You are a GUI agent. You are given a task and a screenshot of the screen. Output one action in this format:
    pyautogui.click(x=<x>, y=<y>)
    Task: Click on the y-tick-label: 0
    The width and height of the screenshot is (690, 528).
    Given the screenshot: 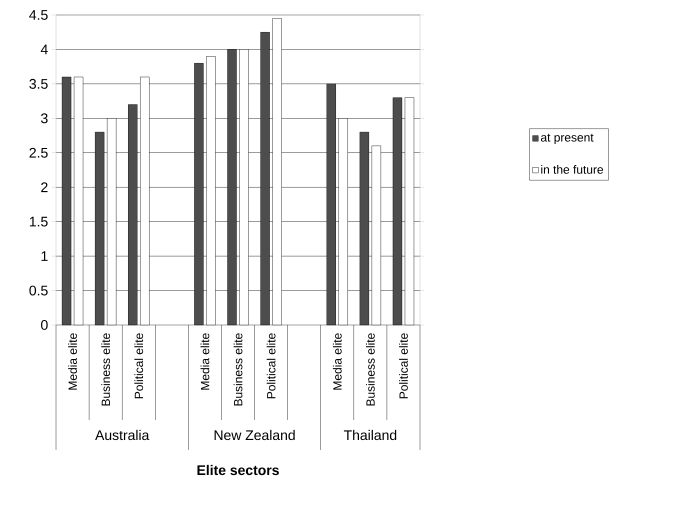 What is the action you would take?
    pyautogui.click(x=44, y=325)
    